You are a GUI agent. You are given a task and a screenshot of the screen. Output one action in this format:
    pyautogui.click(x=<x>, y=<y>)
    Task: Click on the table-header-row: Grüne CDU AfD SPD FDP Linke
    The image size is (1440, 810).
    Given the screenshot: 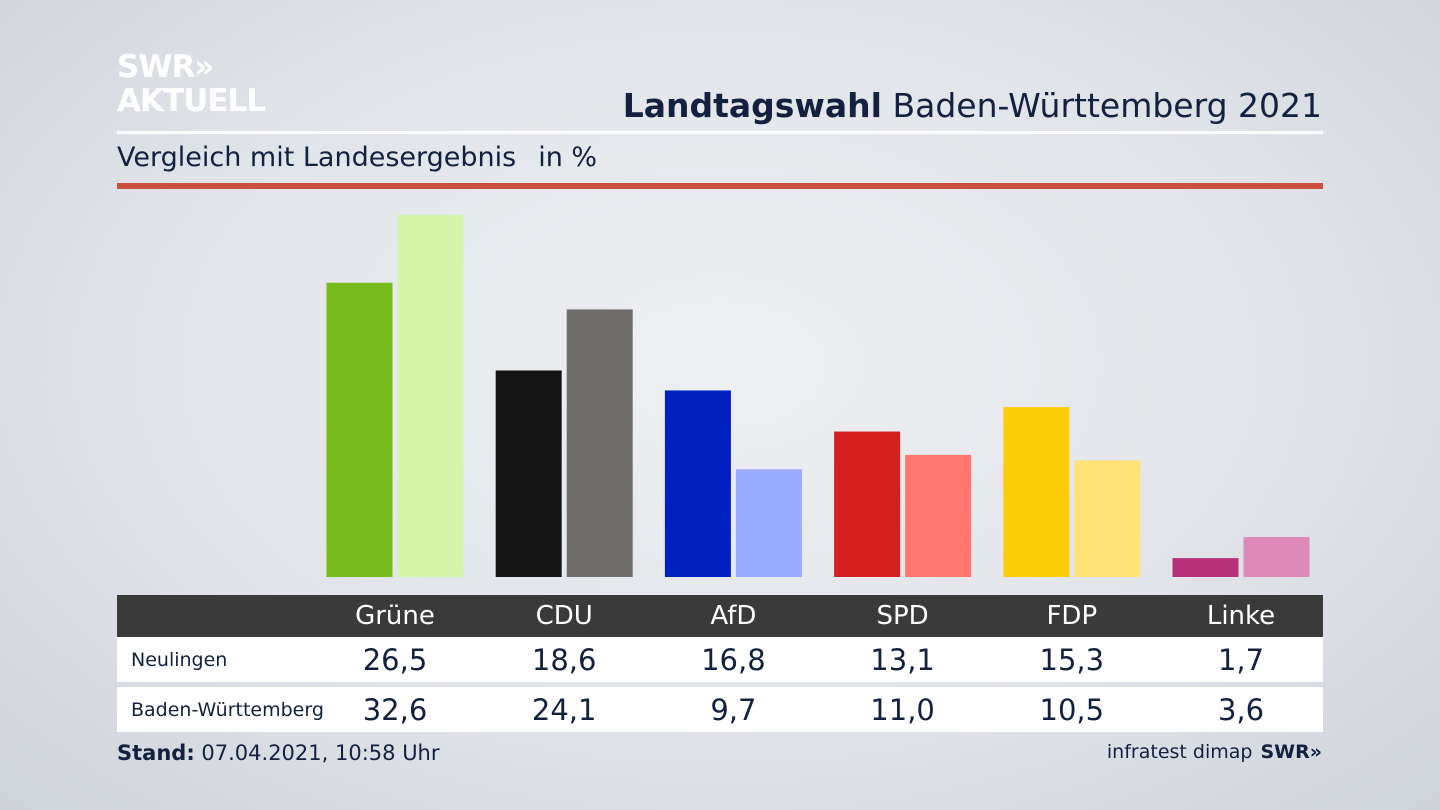 What is the action you would take?
    pyautogui.click(x=720, y=616)
    